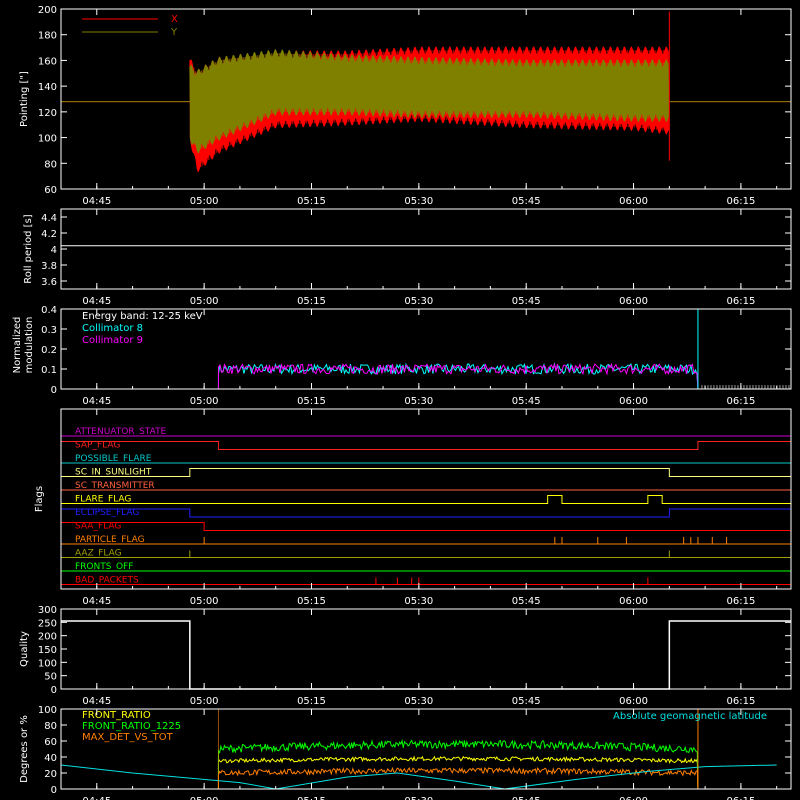 This screenshot has width=800, height=800. Describe the element at coordinates (24, 749) in the screenshot. I see `y-axis-label: Degrees or %` at that location.